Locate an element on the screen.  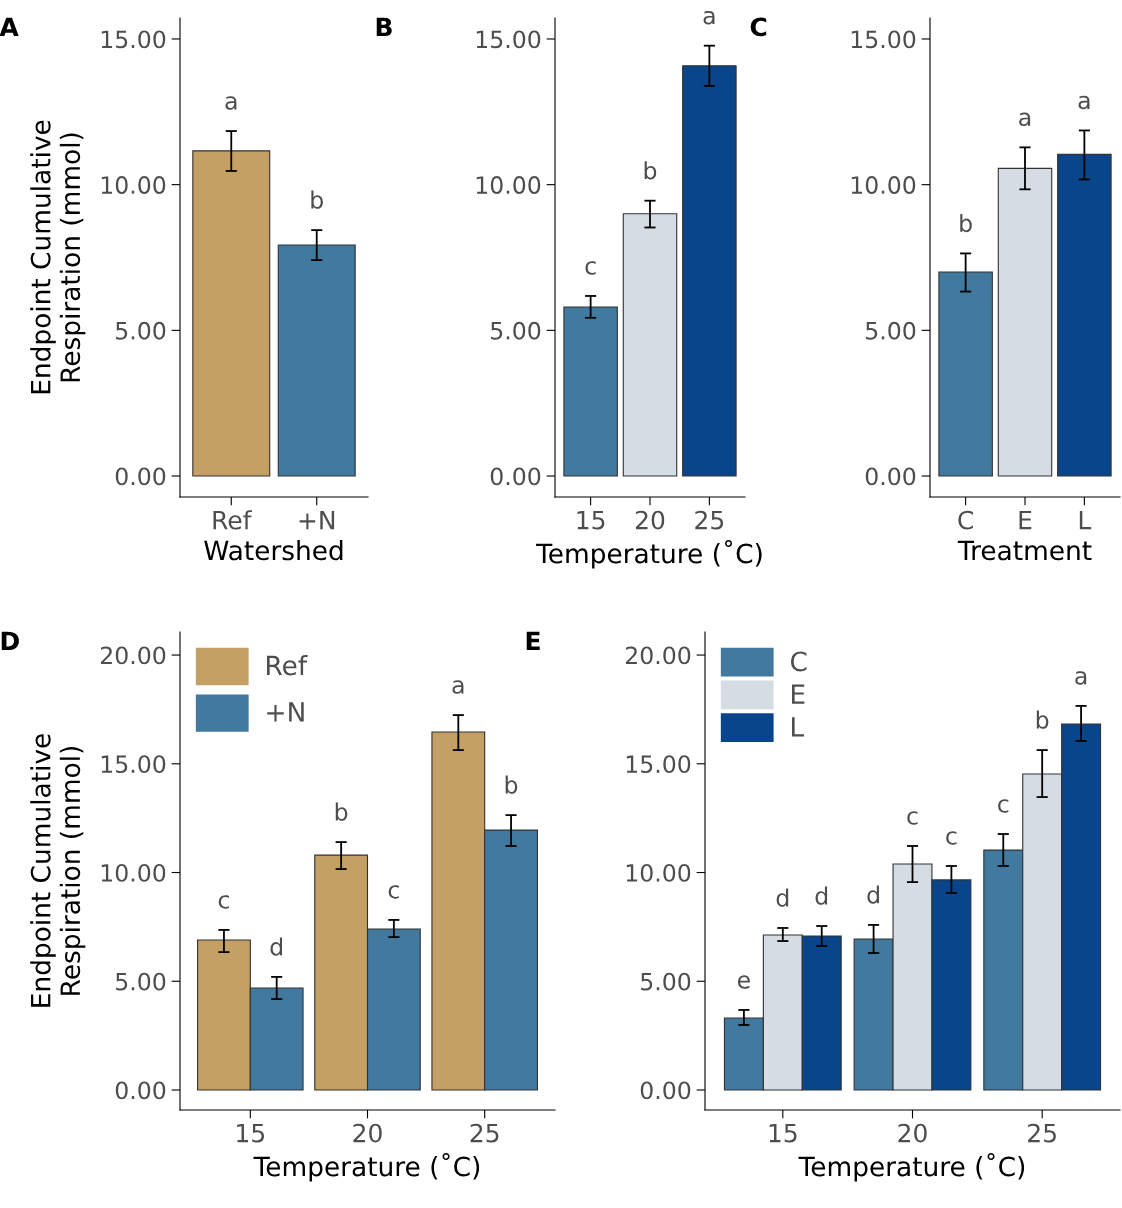
x-tick-label: C is located at coordinates (965, 520).